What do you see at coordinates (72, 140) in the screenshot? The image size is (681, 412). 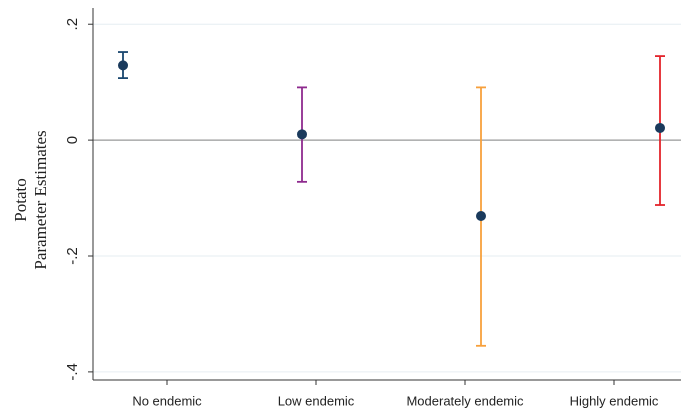 I see `y-tick-label: 0` at bounding box center [72, 140].